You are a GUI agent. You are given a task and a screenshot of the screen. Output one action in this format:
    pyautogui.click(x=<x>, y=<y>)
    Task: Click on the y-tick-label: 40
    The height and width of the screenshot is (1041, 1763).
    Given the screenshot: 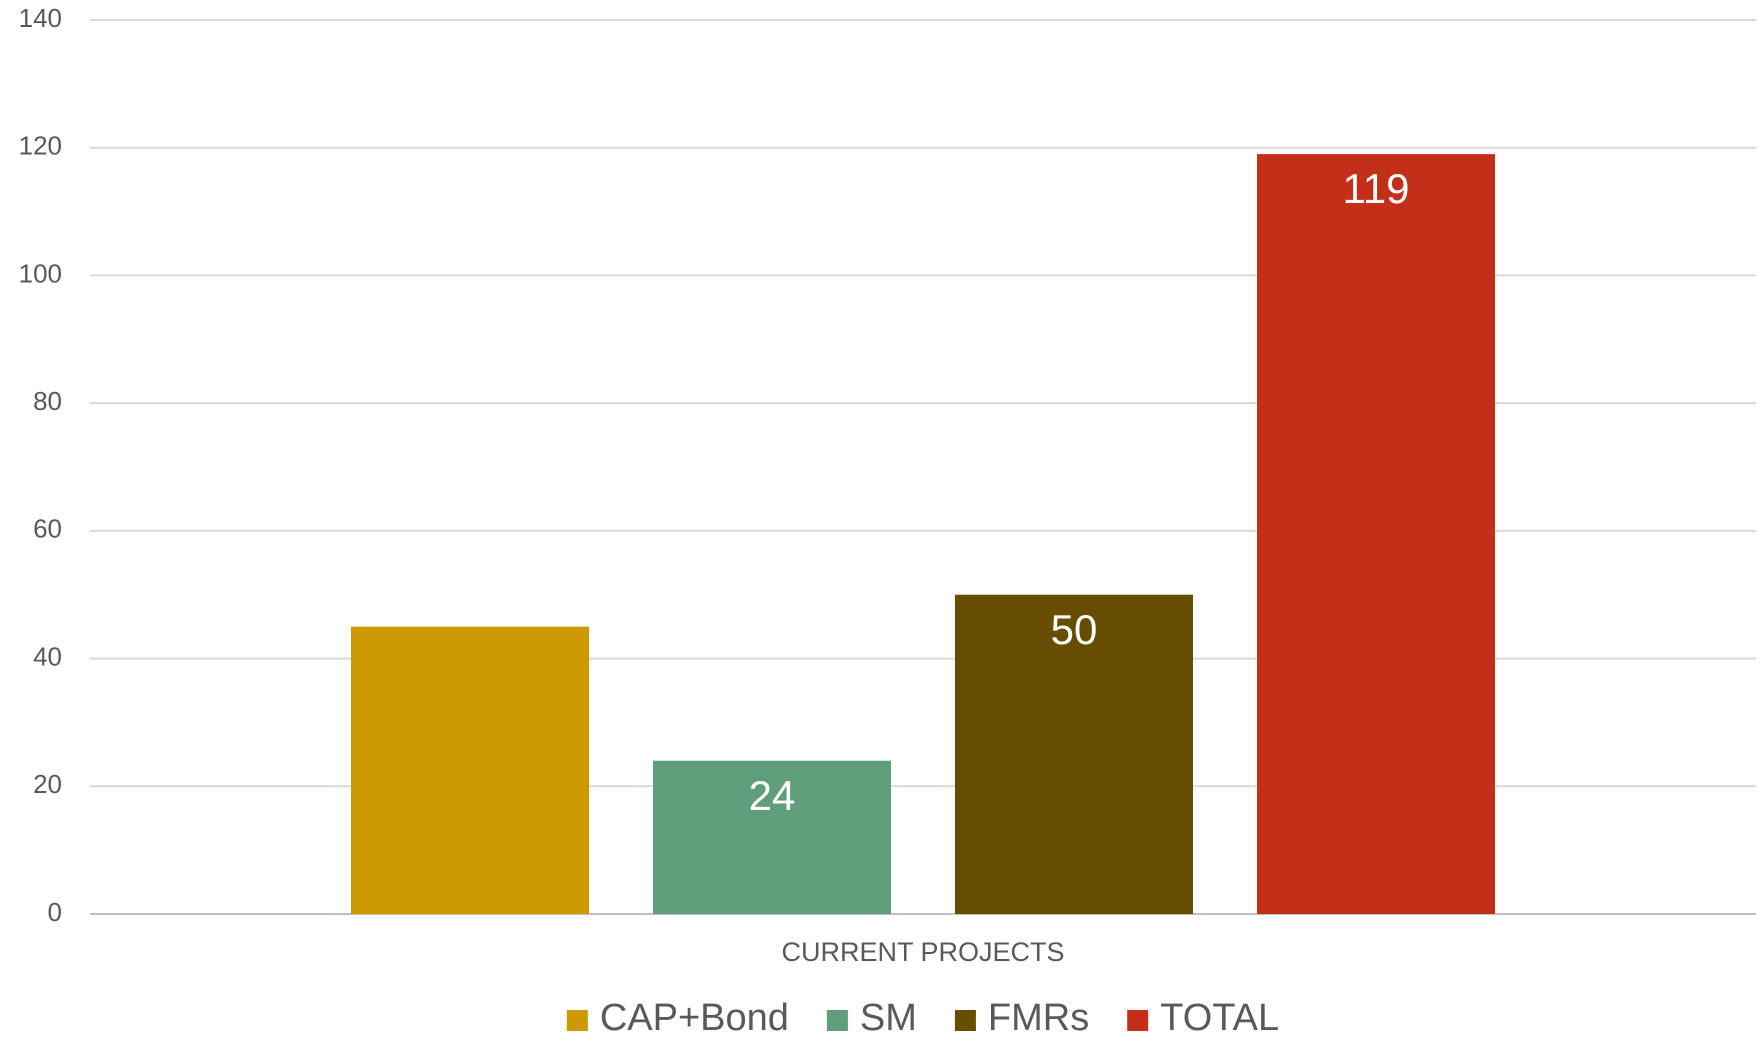 What is the action you would take?
    pyautogui.click(x=47, y=656)
    